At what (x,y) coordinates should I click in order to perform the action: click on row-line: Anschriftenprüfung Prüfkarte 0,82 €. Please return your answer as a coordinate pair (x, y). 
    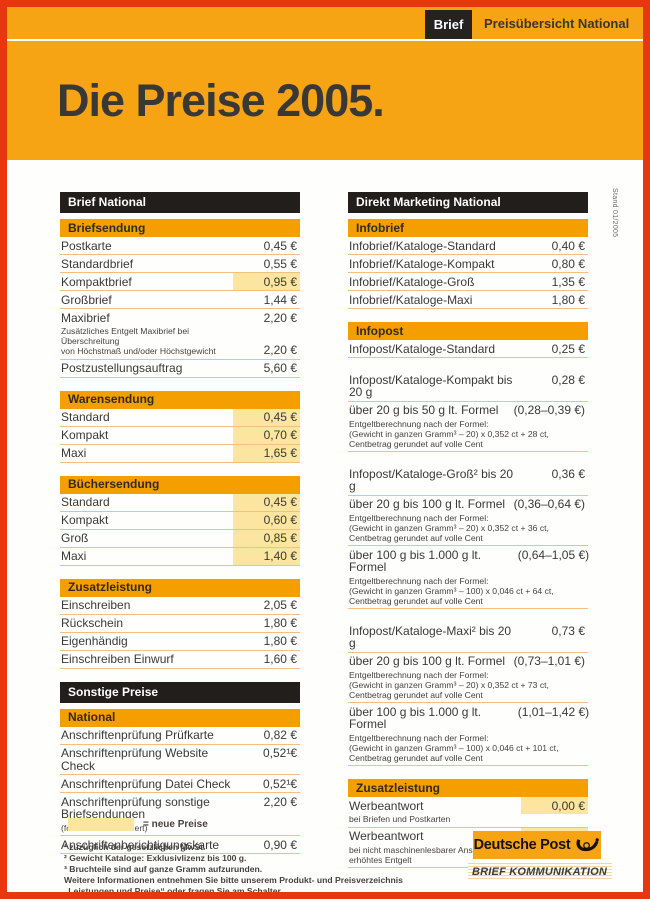
    Looking at the image, I should click on (180, 735).